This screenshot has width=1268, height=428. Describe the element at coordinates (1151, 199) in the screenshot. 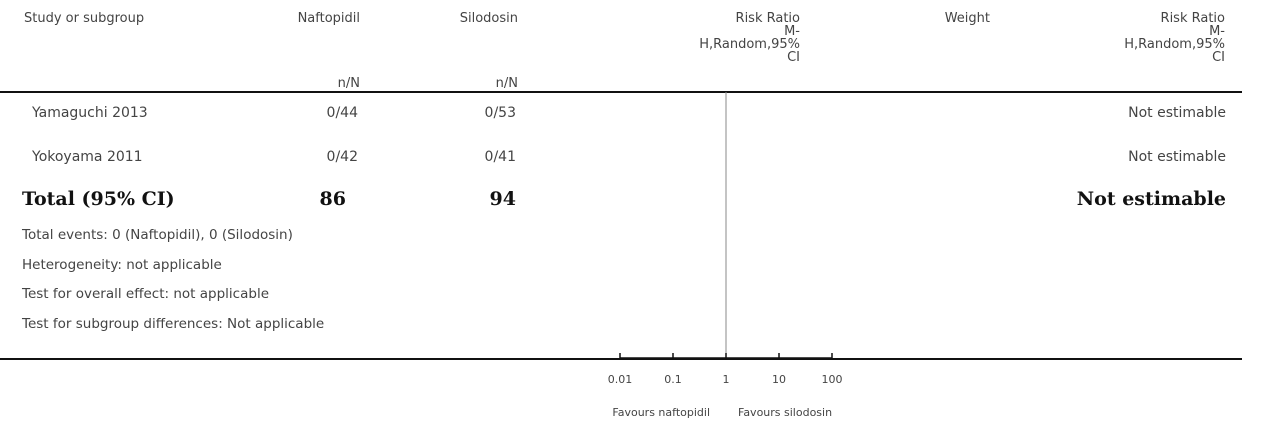

I see `total-risk-ratio: Not estimable` at that location.